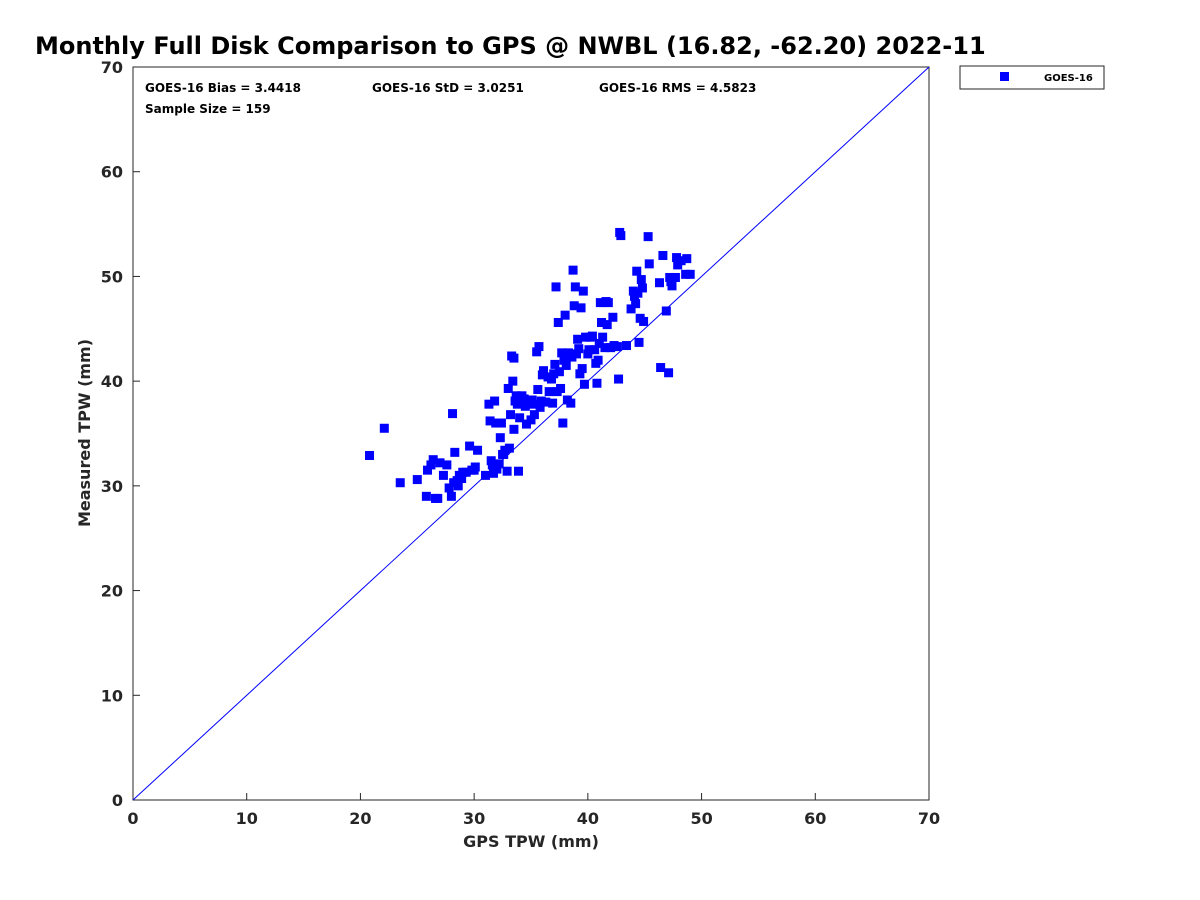  What do you see at coordinates (247, 818) in the screenshot?
I see `x-tick-label: 10` at bounding box center [247, 818].